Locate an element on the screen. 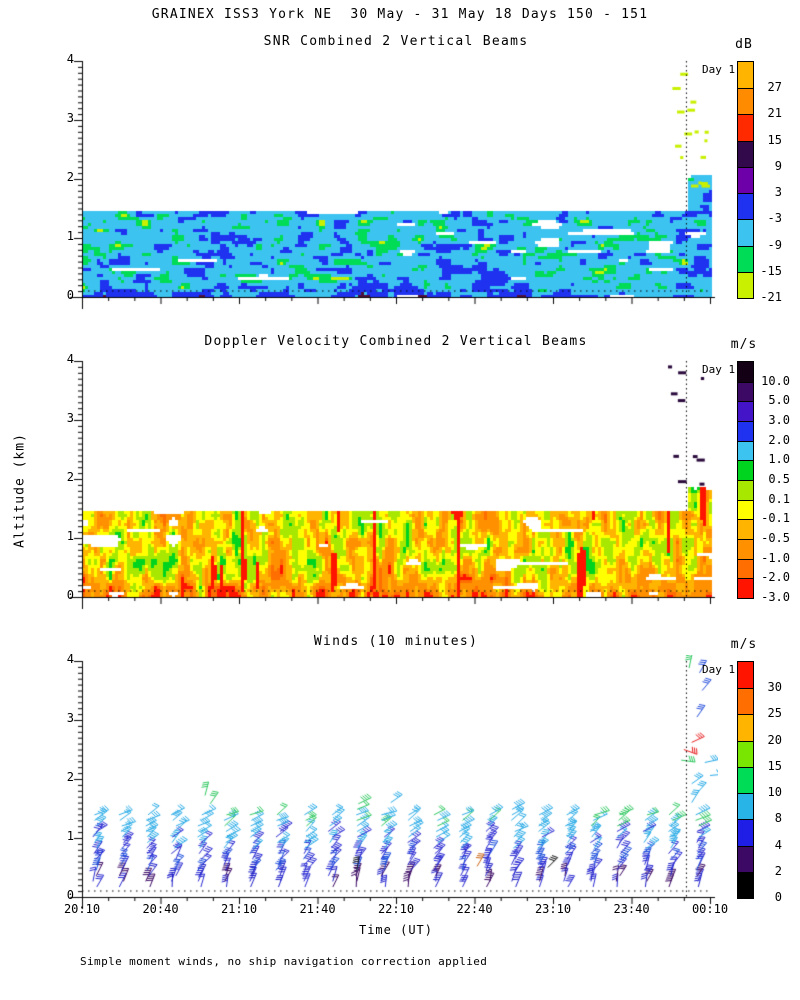 This screenshot has height=1000, width=800. x-tick-label: 23:40 is located at coordinates (631, 909).